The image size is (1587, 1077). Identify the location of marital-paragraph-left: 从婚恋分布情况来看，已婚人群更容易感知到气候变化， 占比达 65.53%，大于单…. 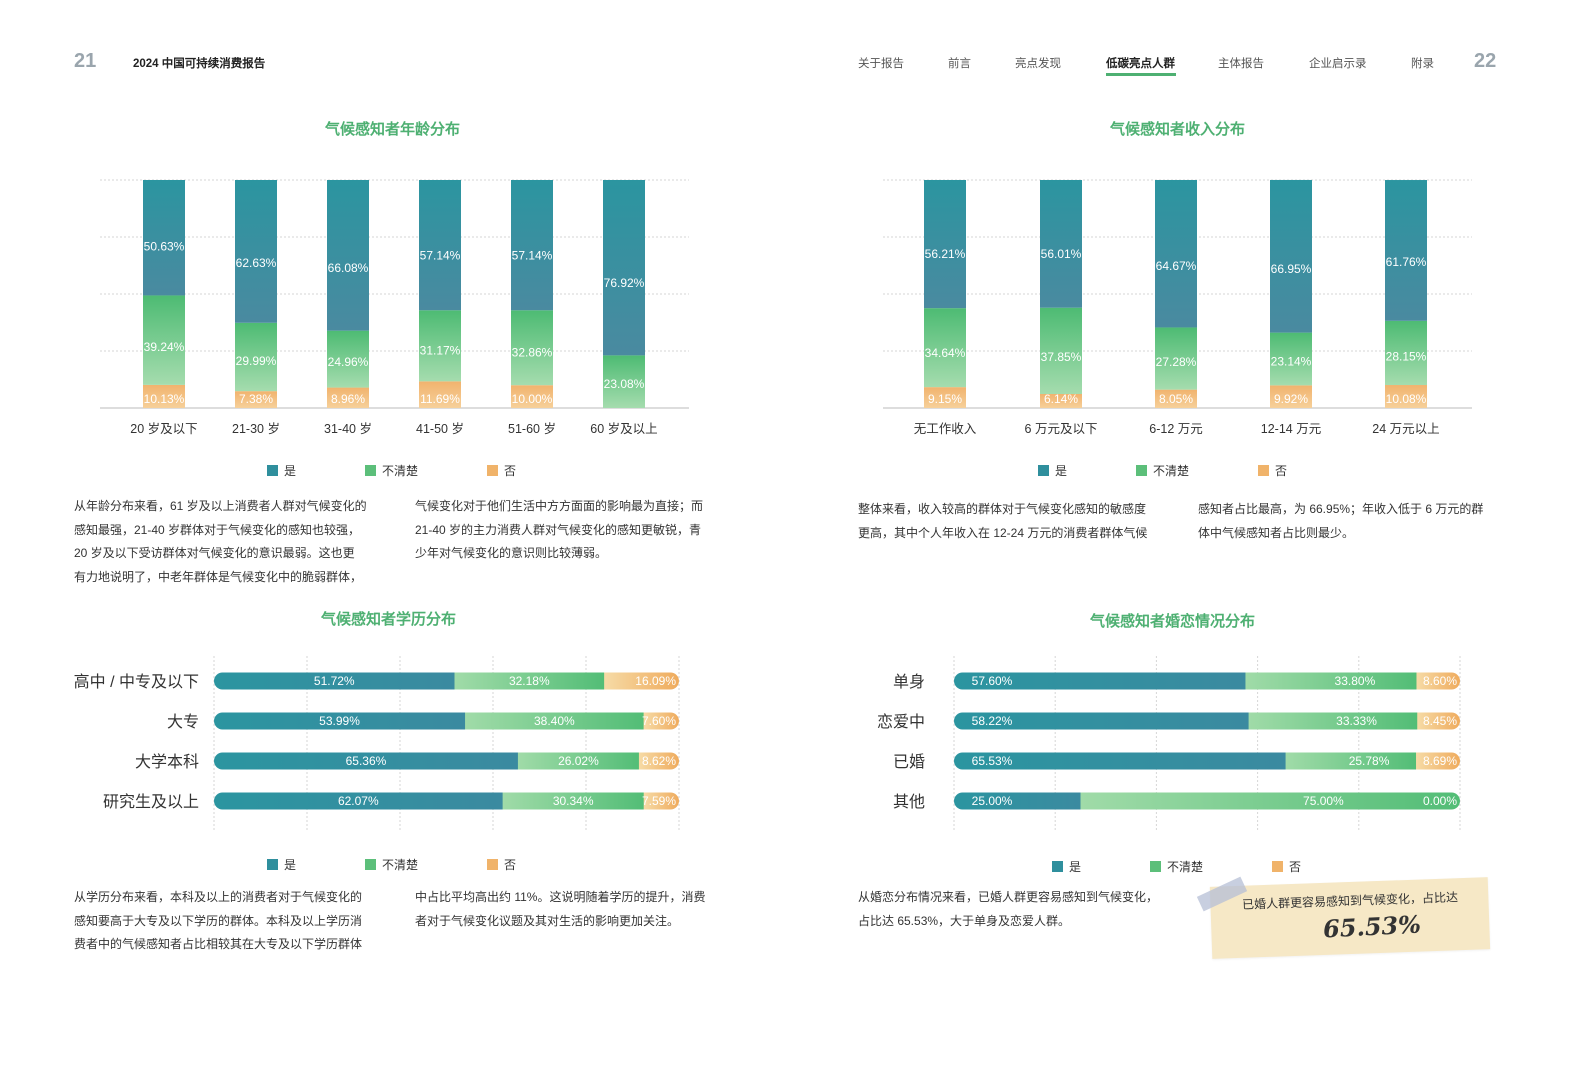
(1008, 909).